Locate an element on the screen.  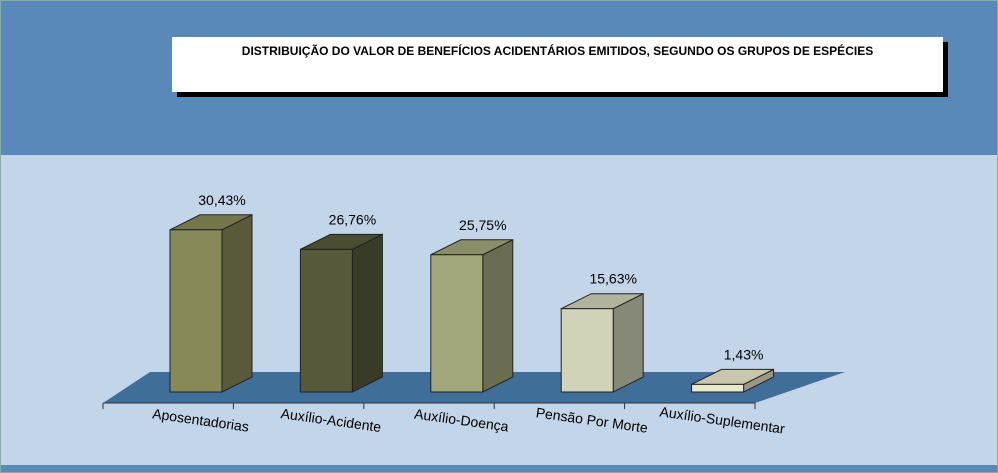
data-label: 25,75% is located at coordinates (482, 225).